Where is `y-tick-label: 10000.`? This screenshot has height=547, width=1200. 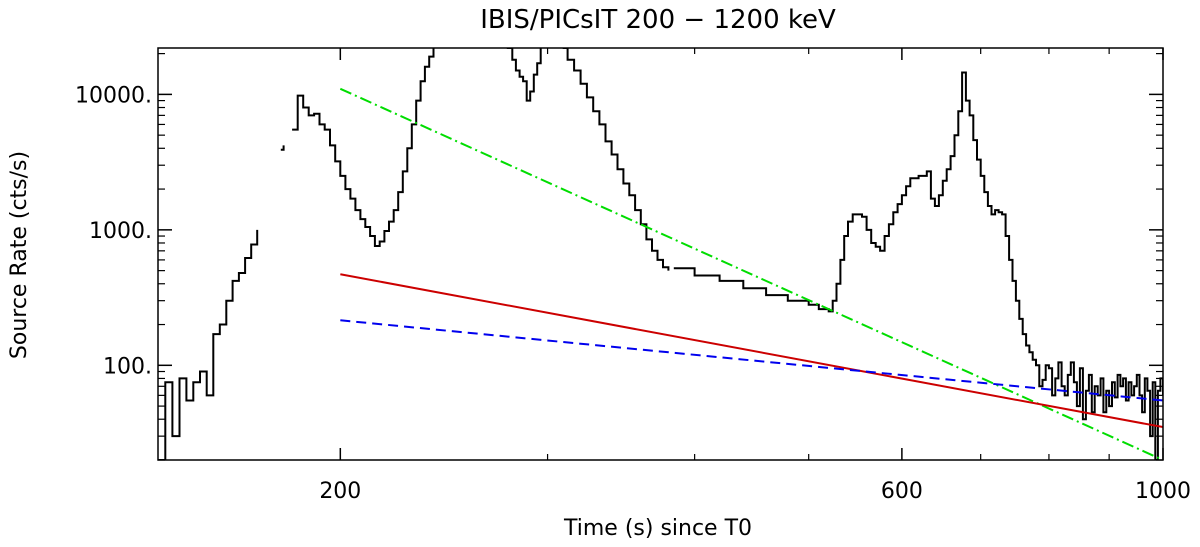 y-tick-label: 10000. is located at coordinates (113, 95).